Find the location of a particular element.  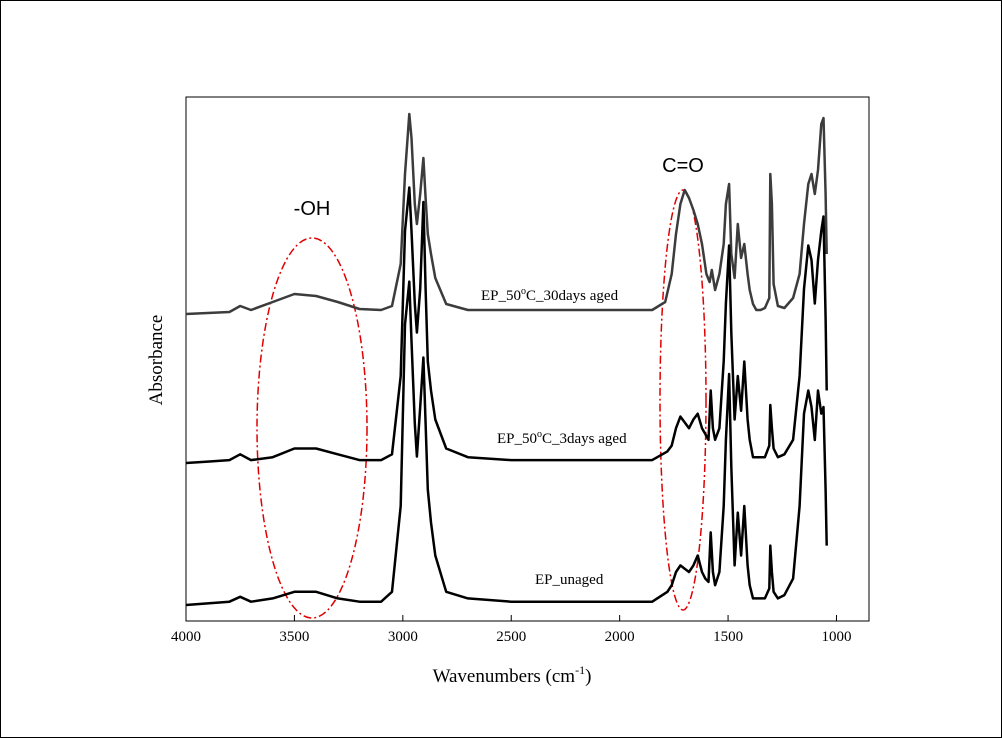

x-axis-label-main: Wavenumbers (cm is located at coordinates (504, 676).